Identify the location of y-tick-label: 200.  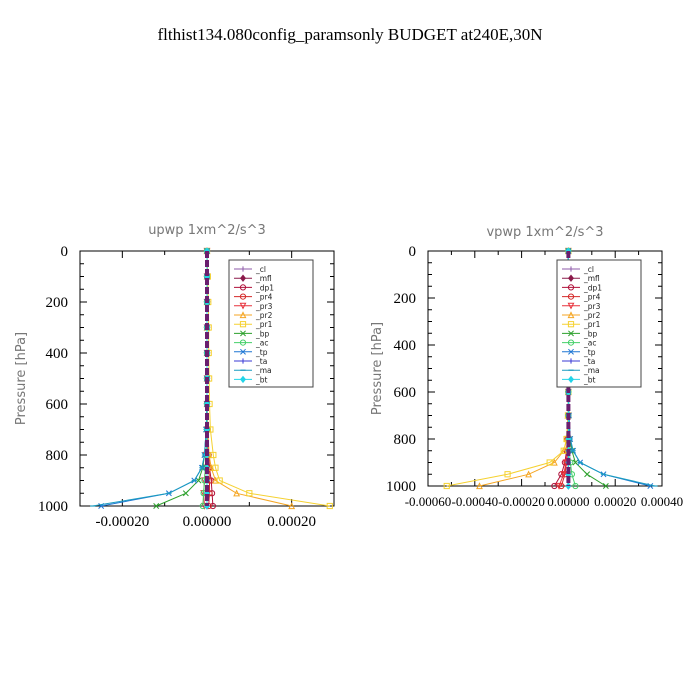
(57, 303).